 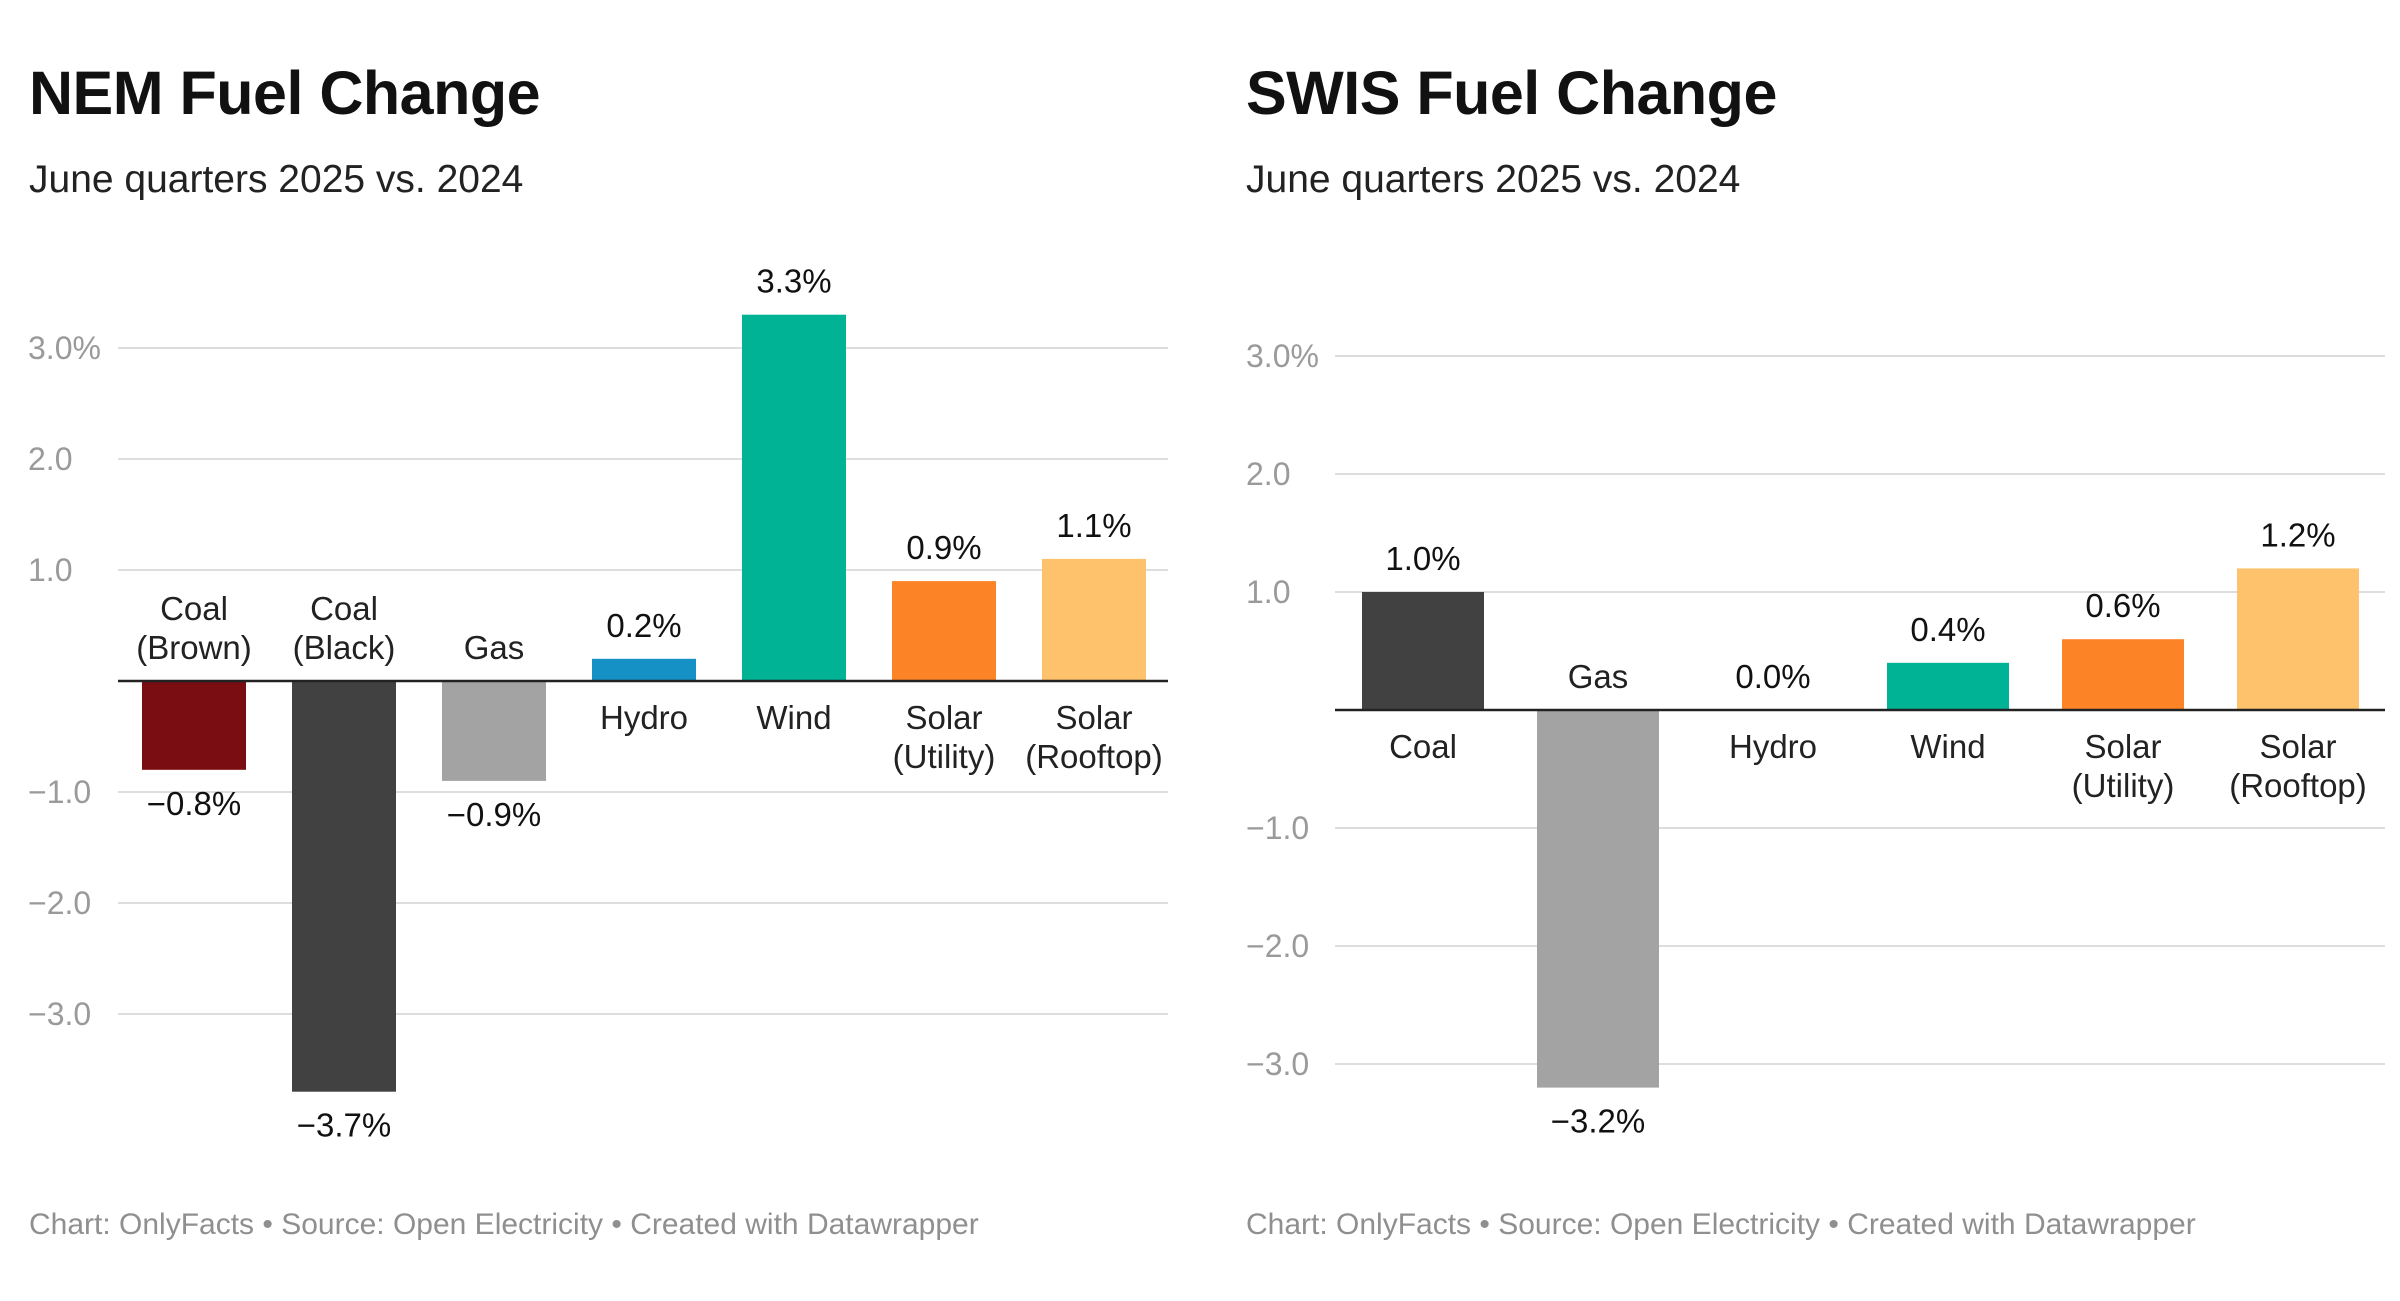 What do you see at coordinates (1423, 746) in the screenshot?
I see `swis-category-label: Coal` at bounding box center [1423, 746].